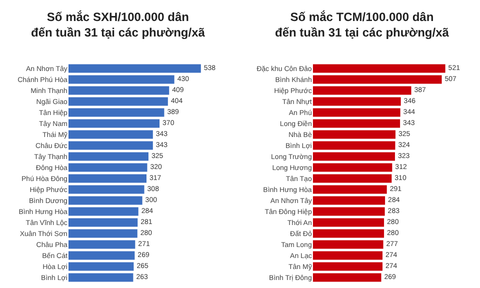 The width and height of the screenshot is (480, 288). What do you see at coordinates (118, 25) in the screenshot?
I see `chart-title: Số mắc SXH/100.000 dân đến tuần 31 tại các phường/xã` at bounding box center [118, 25].